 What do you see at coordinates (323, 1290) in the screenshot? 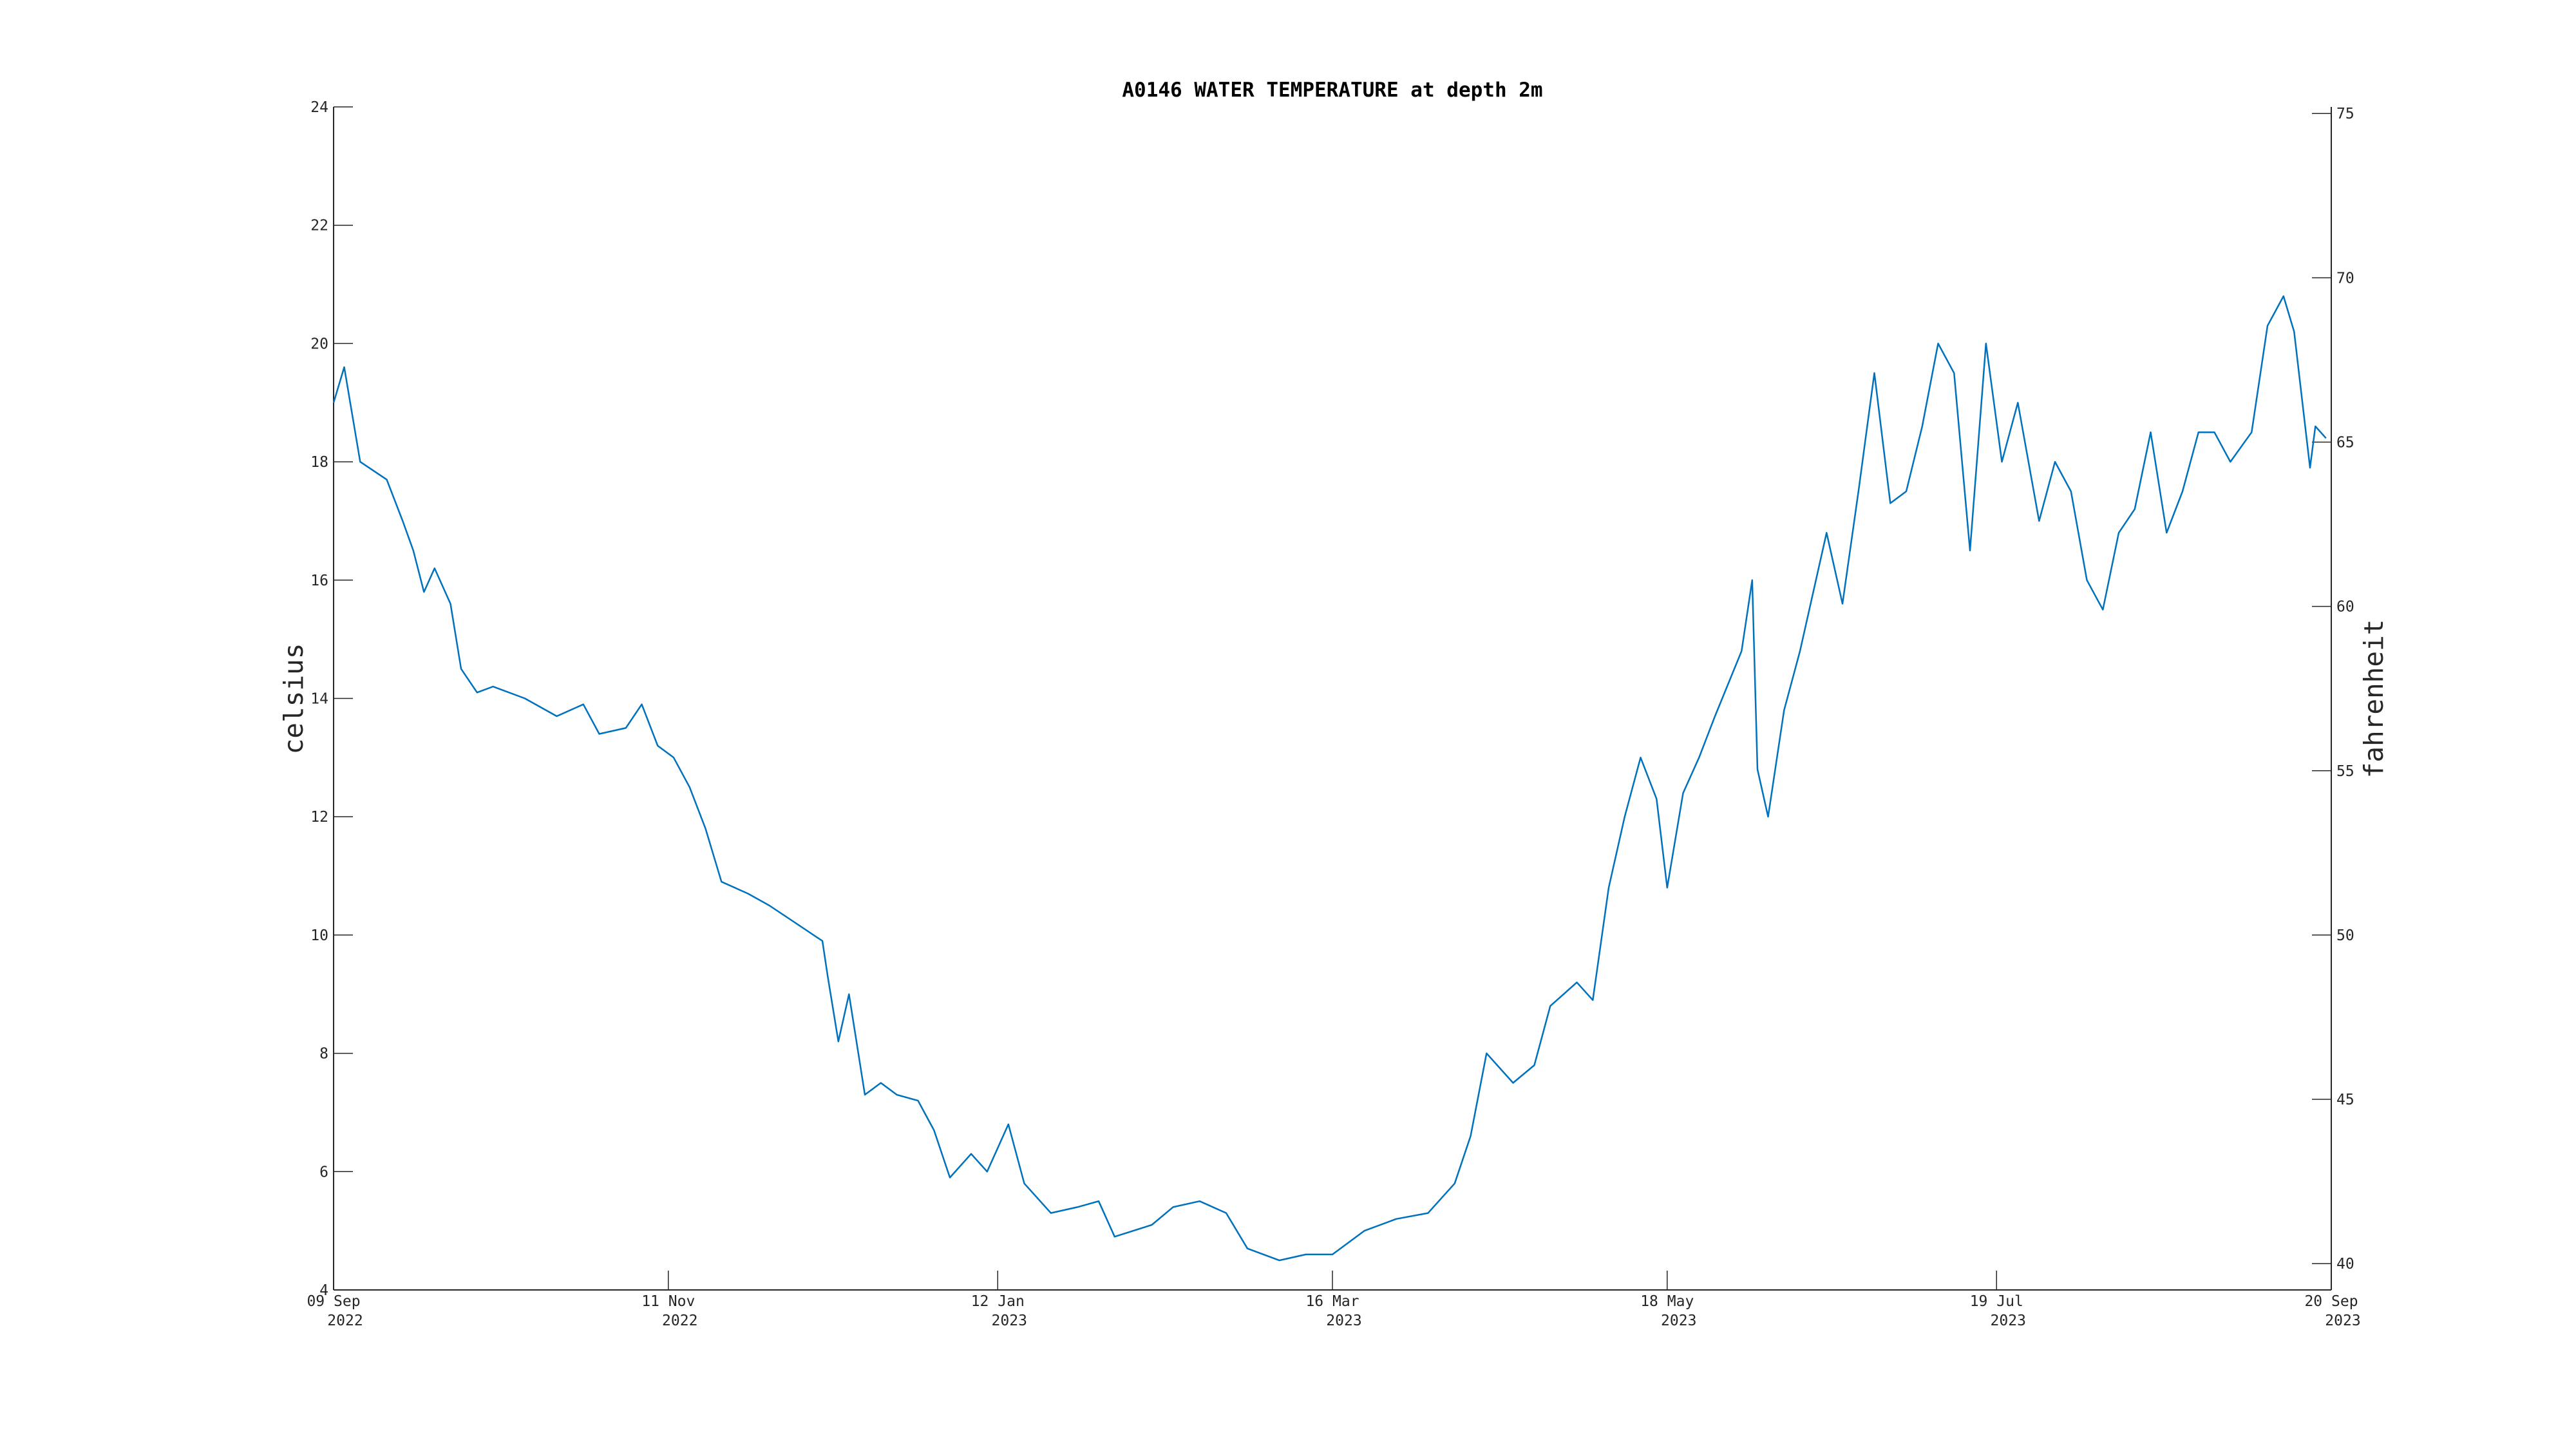
I see `y-tick-label: 4` at bounding box center [323, 1290].